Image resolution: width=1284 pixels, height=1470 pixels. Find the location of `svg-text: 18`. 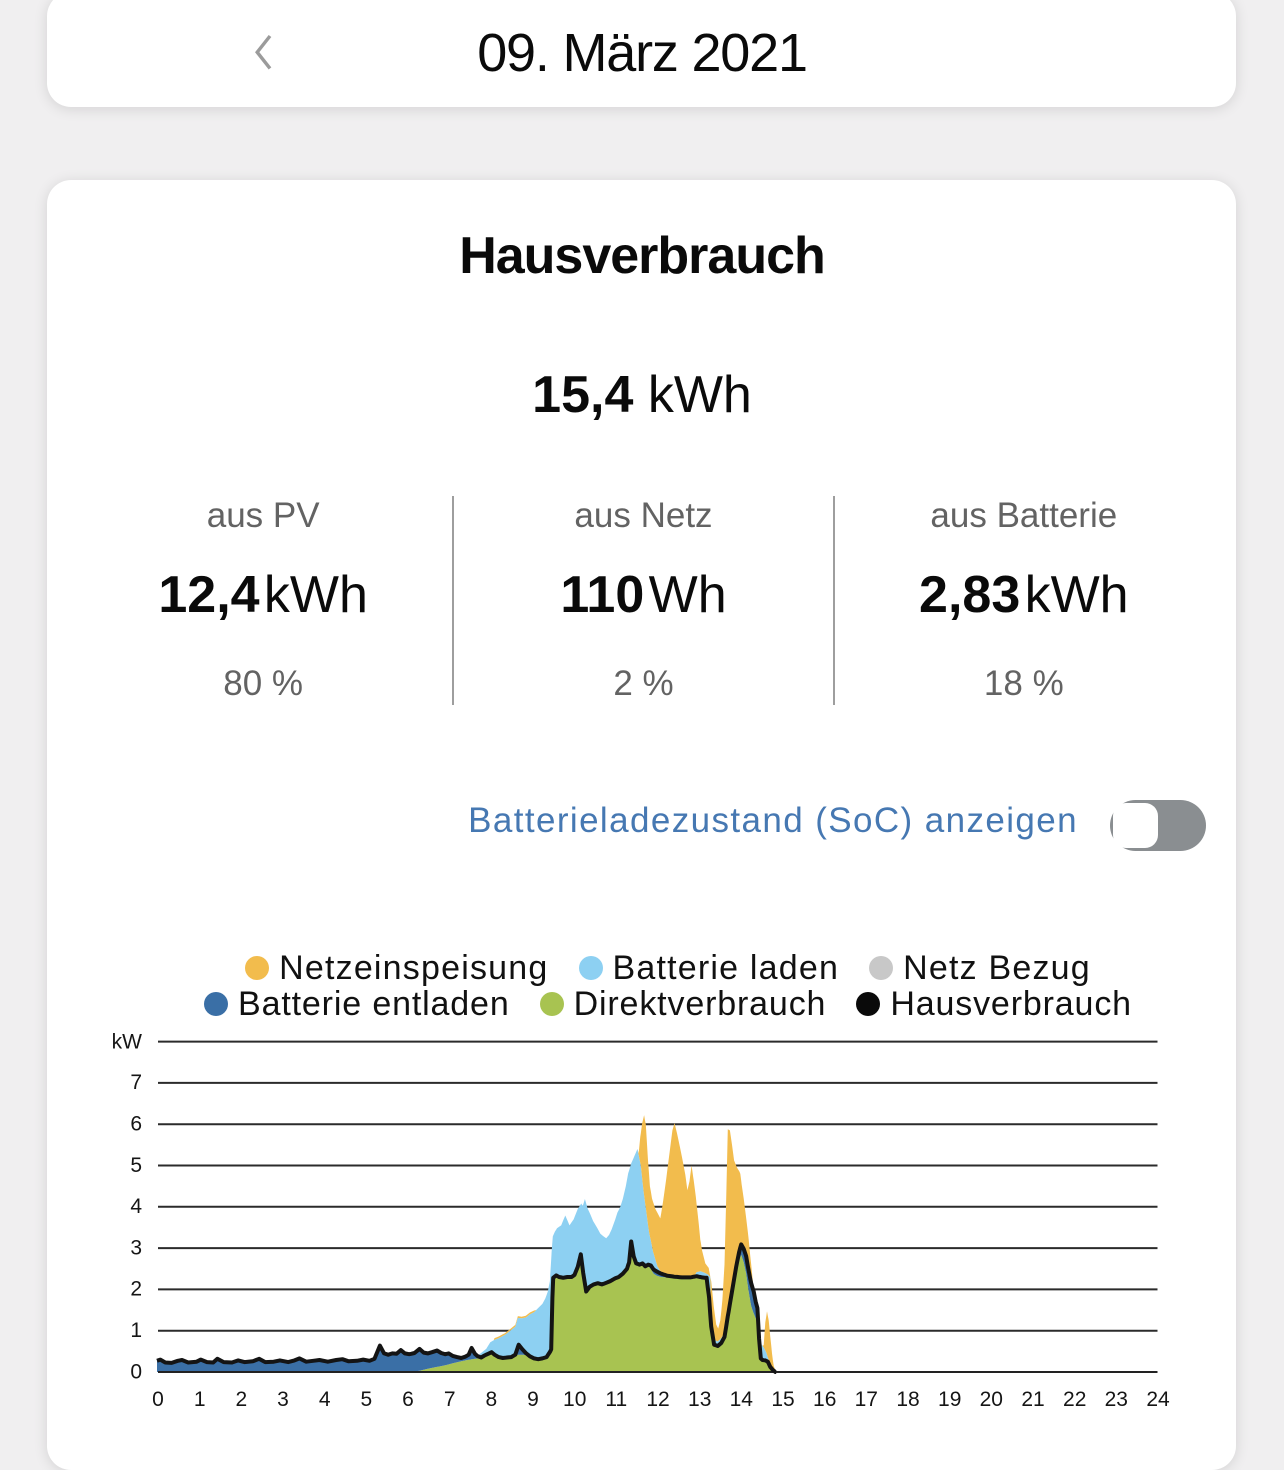

svg-text: 18 is located at coordinates (907, 1399).